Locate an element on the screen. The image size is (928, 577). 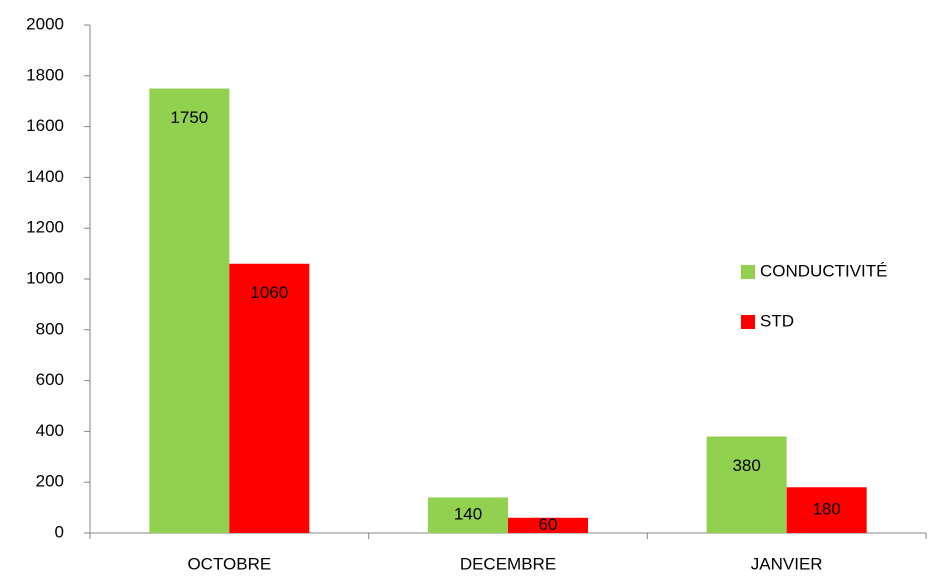
y-tick-label: 1000 is located at coordinates (45, 277).